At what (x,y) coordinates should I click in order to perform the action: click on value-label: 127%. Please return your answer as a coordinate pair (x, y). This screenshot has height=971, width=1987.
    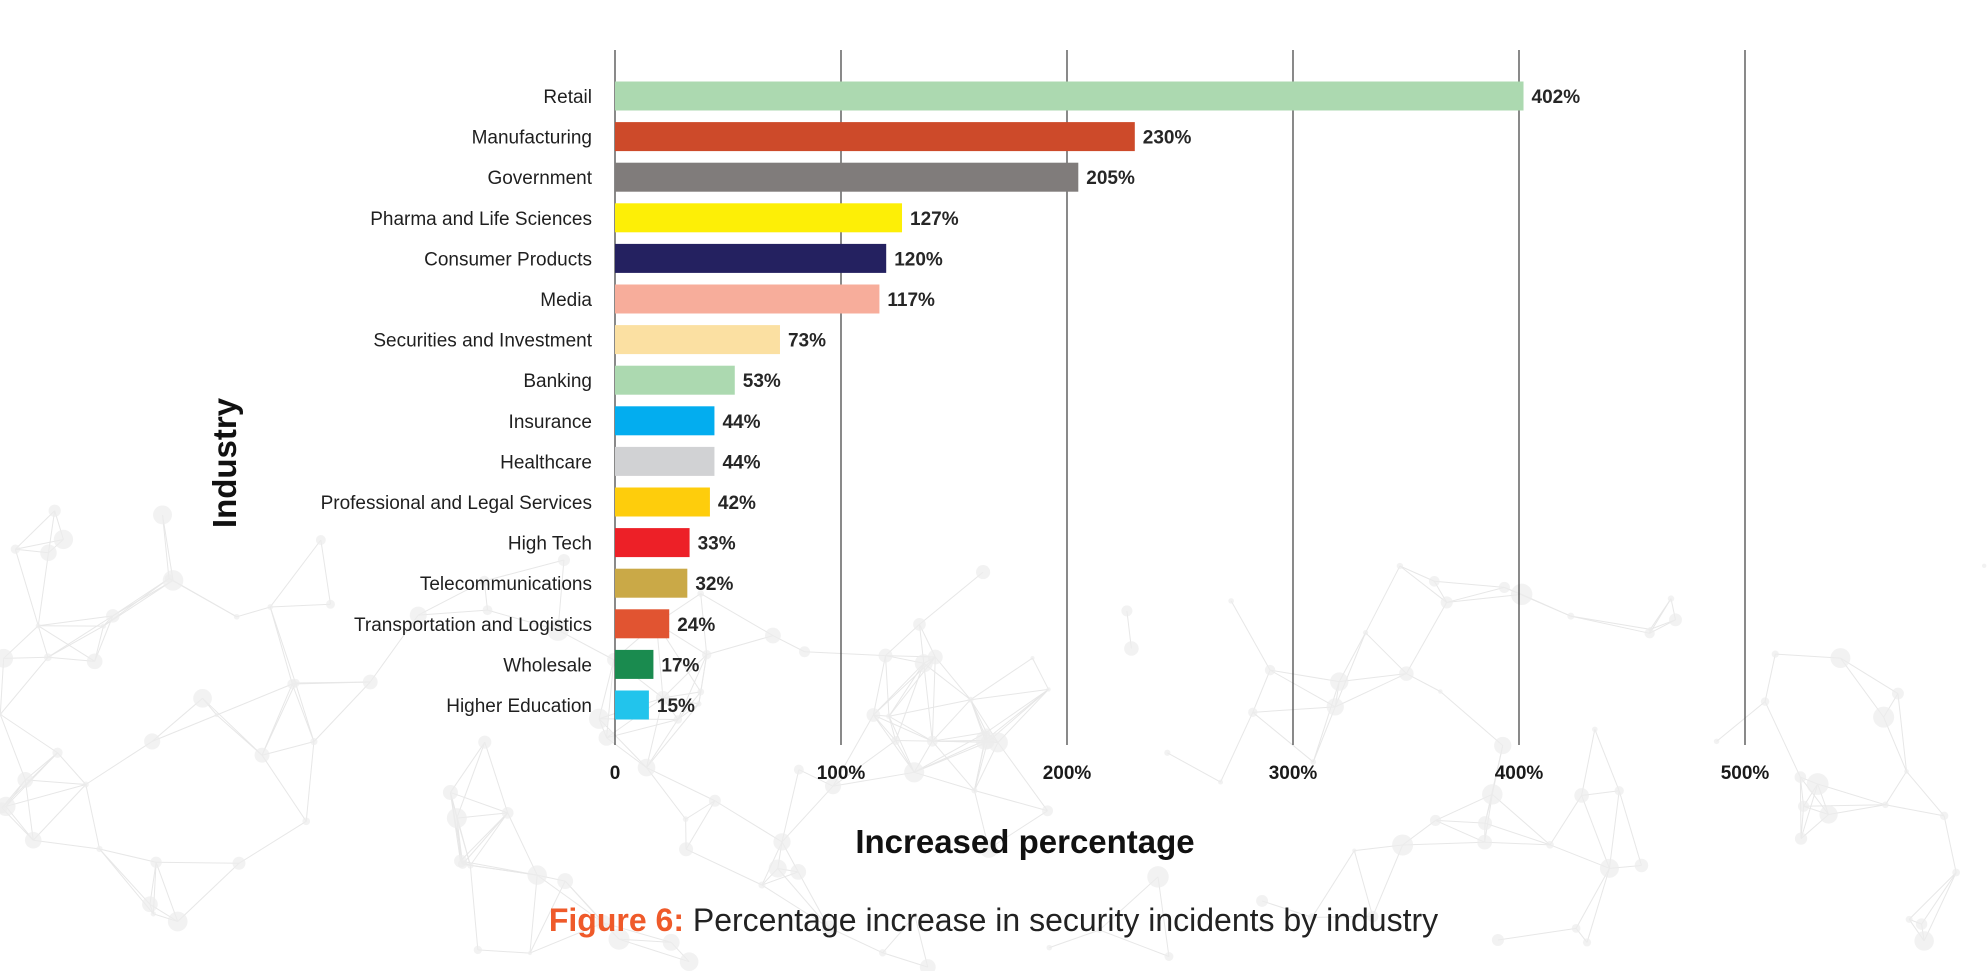
    Looking at the image, I should click on (934, 219).